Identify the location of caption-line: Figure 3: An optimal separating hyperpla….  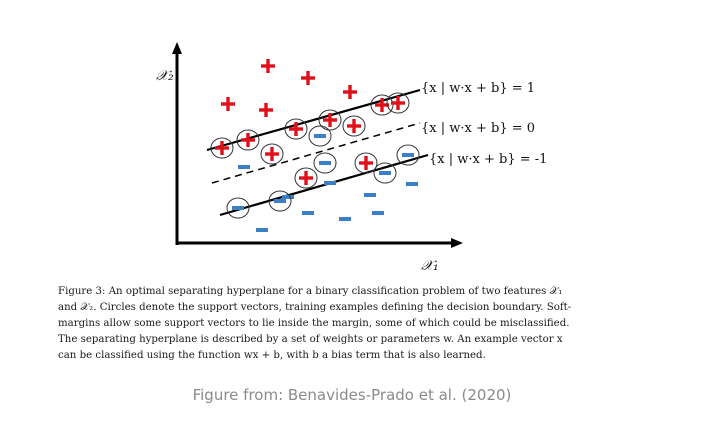
(310, 291).